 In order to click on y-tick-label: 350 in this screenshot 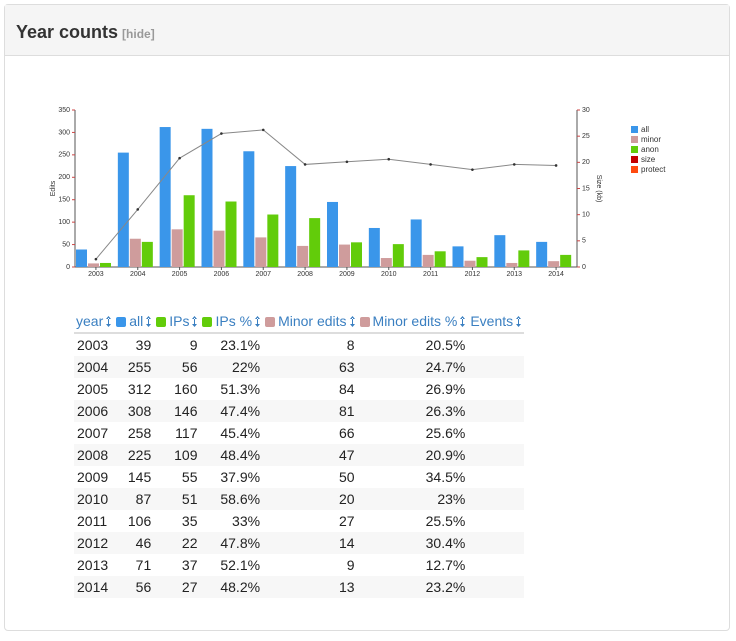, I will do `click(64, 110)`.